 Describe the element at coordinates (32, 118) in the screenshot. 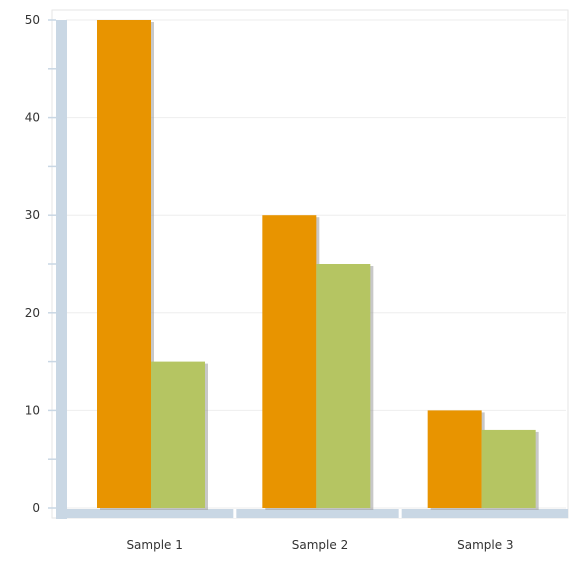

I see `y-tick-label: 40` at that location.